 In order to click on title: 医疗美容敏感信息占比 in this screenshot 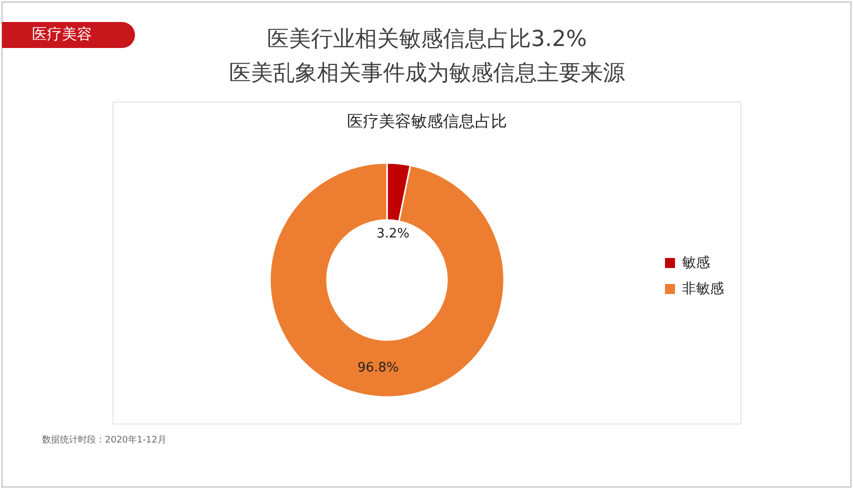, I will do `click(427, 120)`.